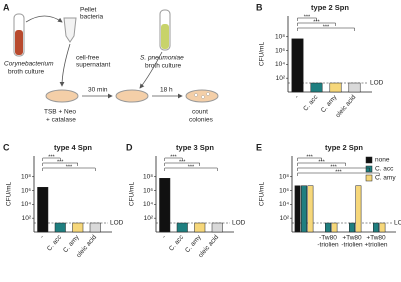 The image size is (401, 282). I want to click on label: count, so click(200, 112).